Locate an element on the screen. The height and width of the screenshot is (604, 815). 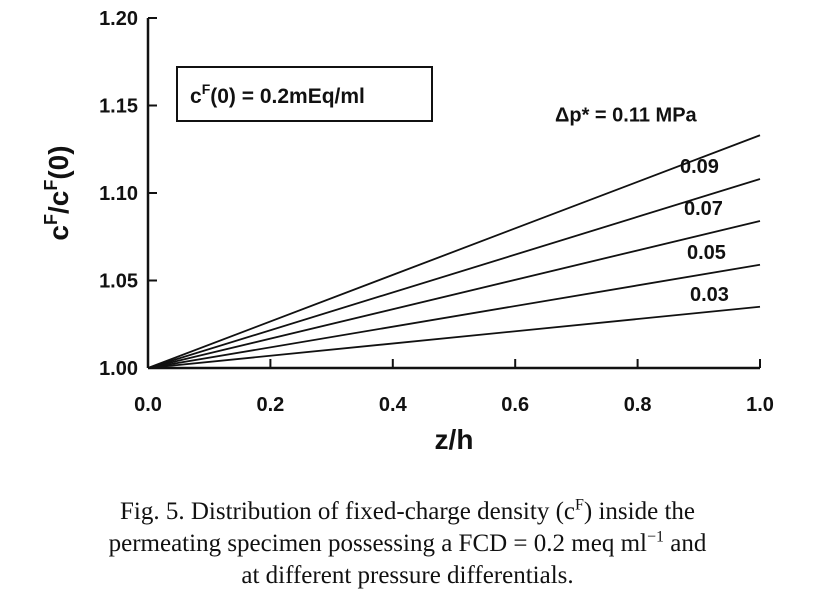
x-tick-label: 0.6 is located at coordinates (515, 405).